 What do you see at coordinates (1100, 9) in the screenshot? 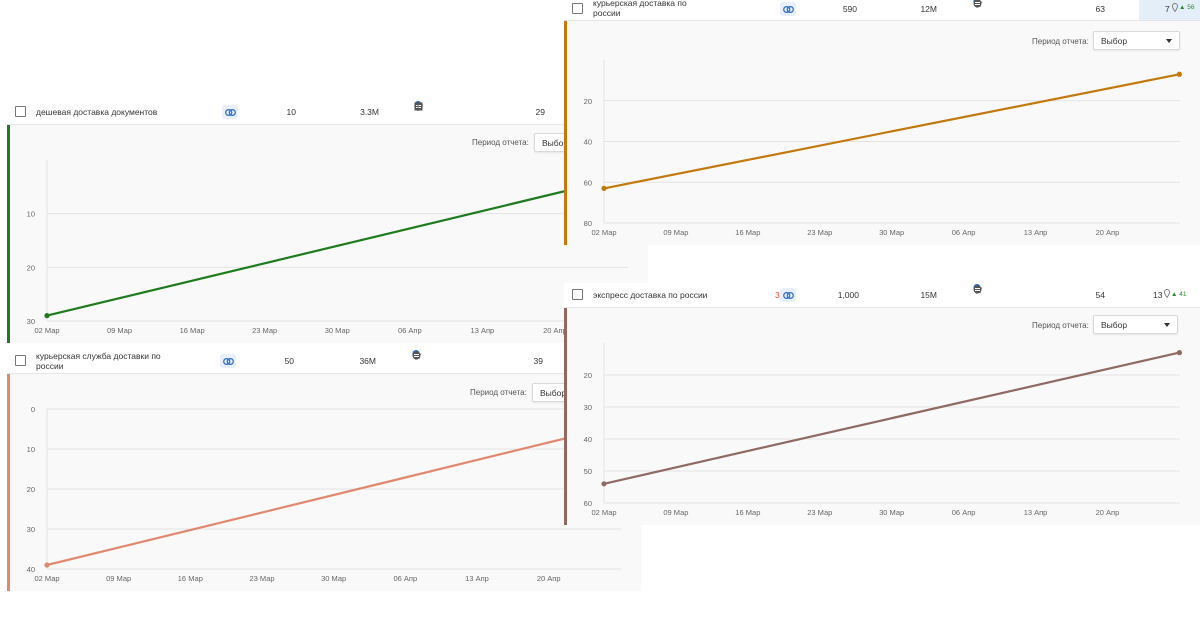
I see `position-value: 63` at bounding box center [1100, 9].